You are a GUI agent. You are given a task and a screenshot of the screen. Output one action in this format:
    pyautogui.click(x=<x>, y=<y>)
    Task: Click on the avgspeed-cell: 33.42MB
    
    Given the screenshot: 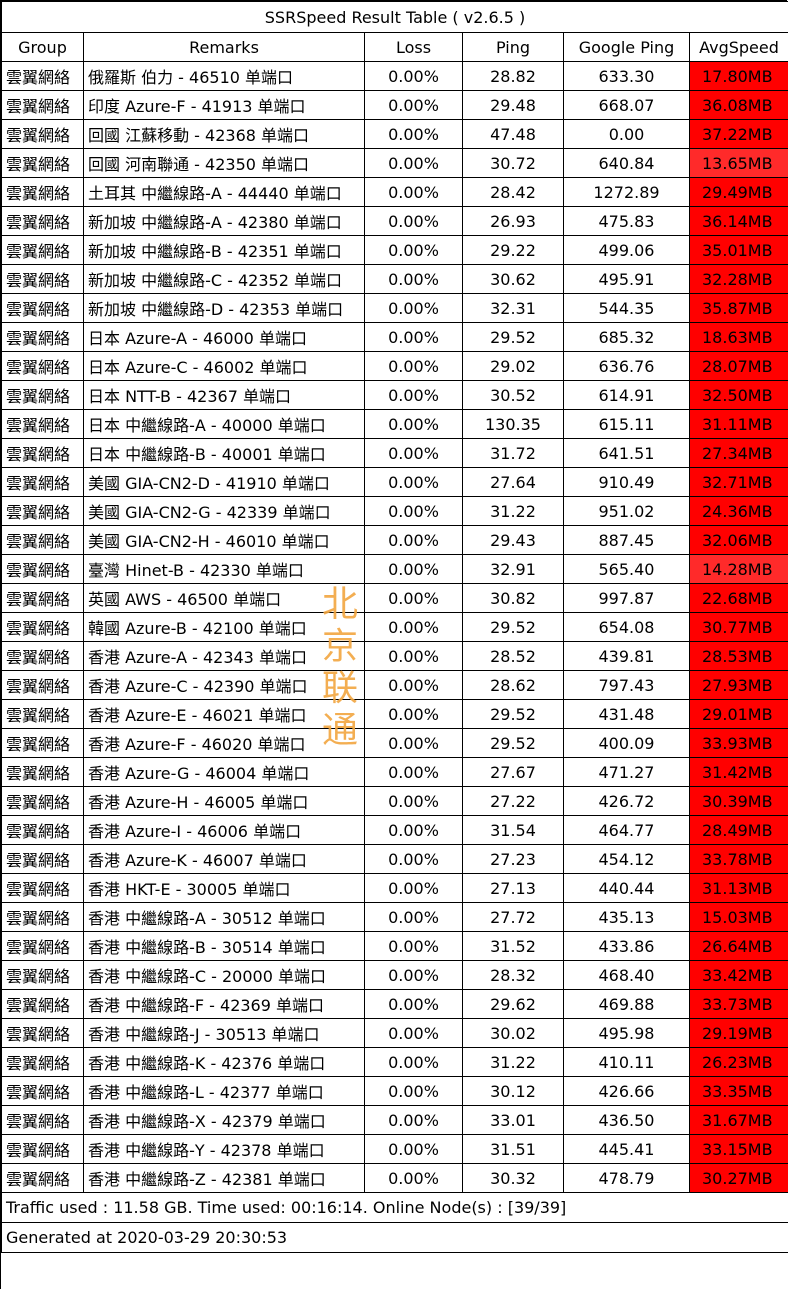 What is the action you would take?
    pyautogui.click(x=738, y=975)
    